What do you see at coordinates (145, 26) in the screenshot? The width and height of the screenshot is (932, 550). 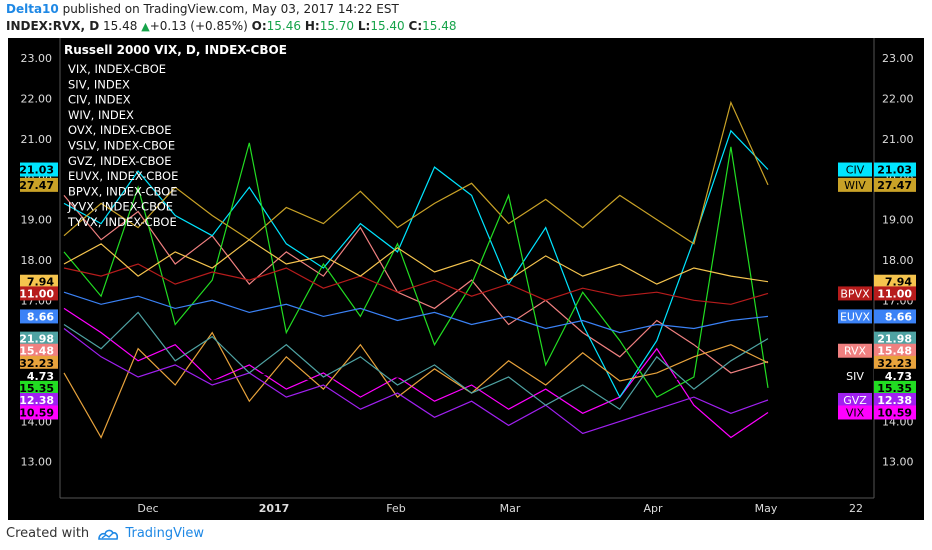 I see `up-triangle-icon: ▲` at bounding box center [145, 26].